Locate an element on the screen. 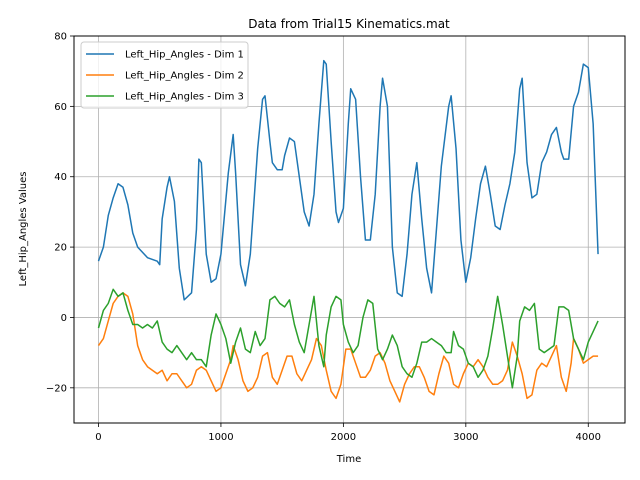 The image size is (640, 480). y-tick-label: 0 is located at coordinates (64, 318).